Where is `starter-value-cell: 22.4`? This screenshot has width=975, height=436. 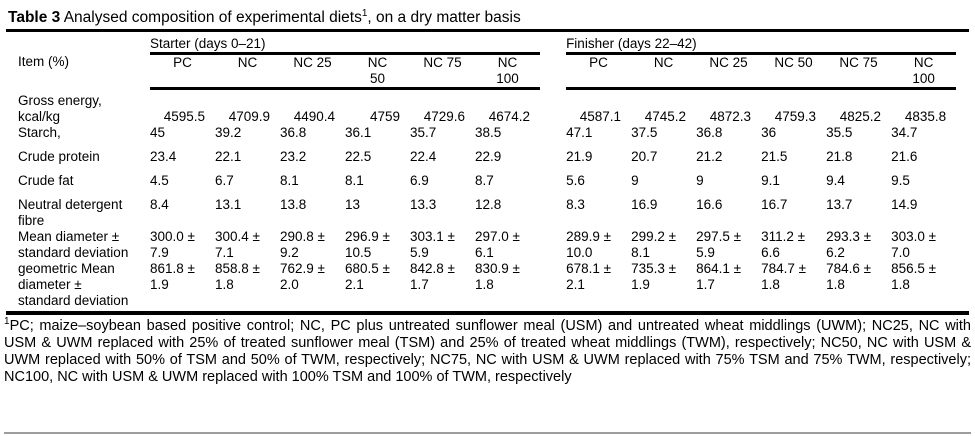 starter-value-cell: 22.4 is located at coordinates (423, 156).